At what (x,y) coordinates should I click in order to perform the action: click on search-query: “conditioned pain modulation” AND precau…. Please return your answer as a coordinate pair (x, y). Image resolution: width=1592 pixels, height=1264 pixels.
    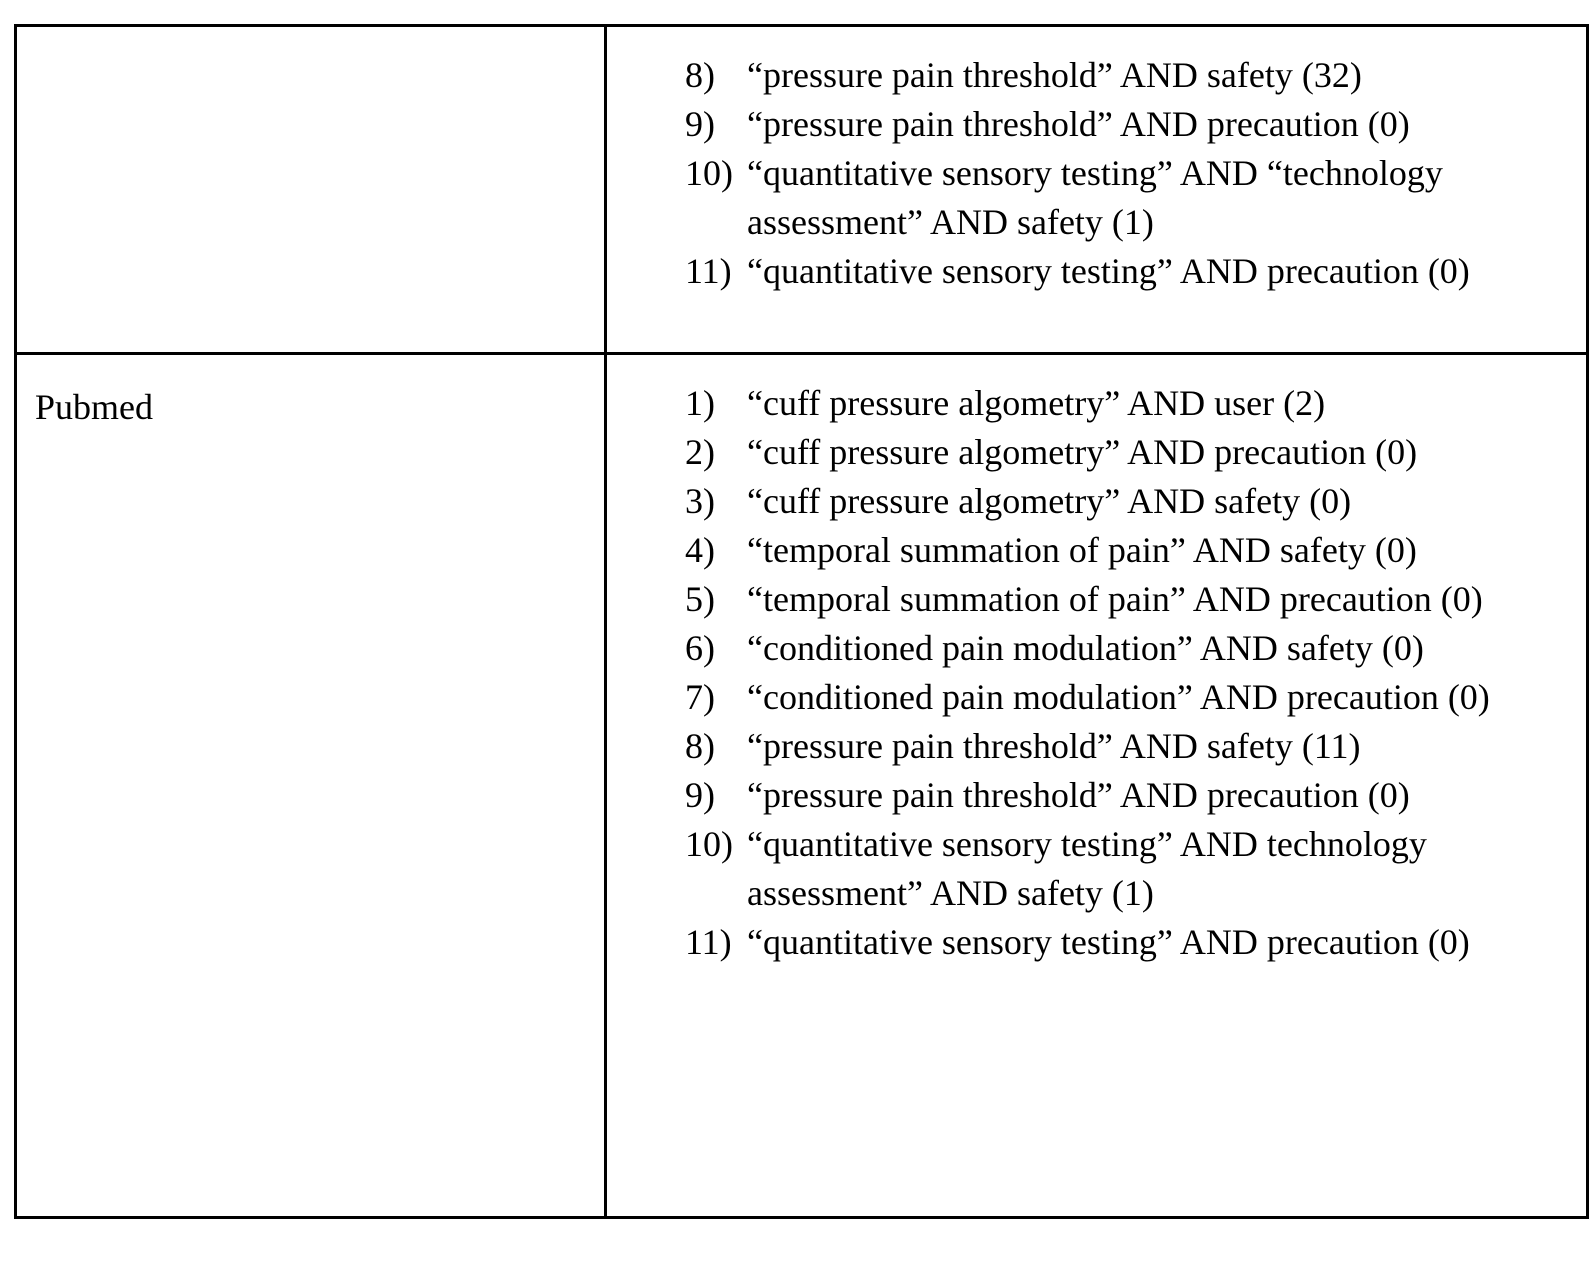
    Looking at the image, I should click on (1118, 697).